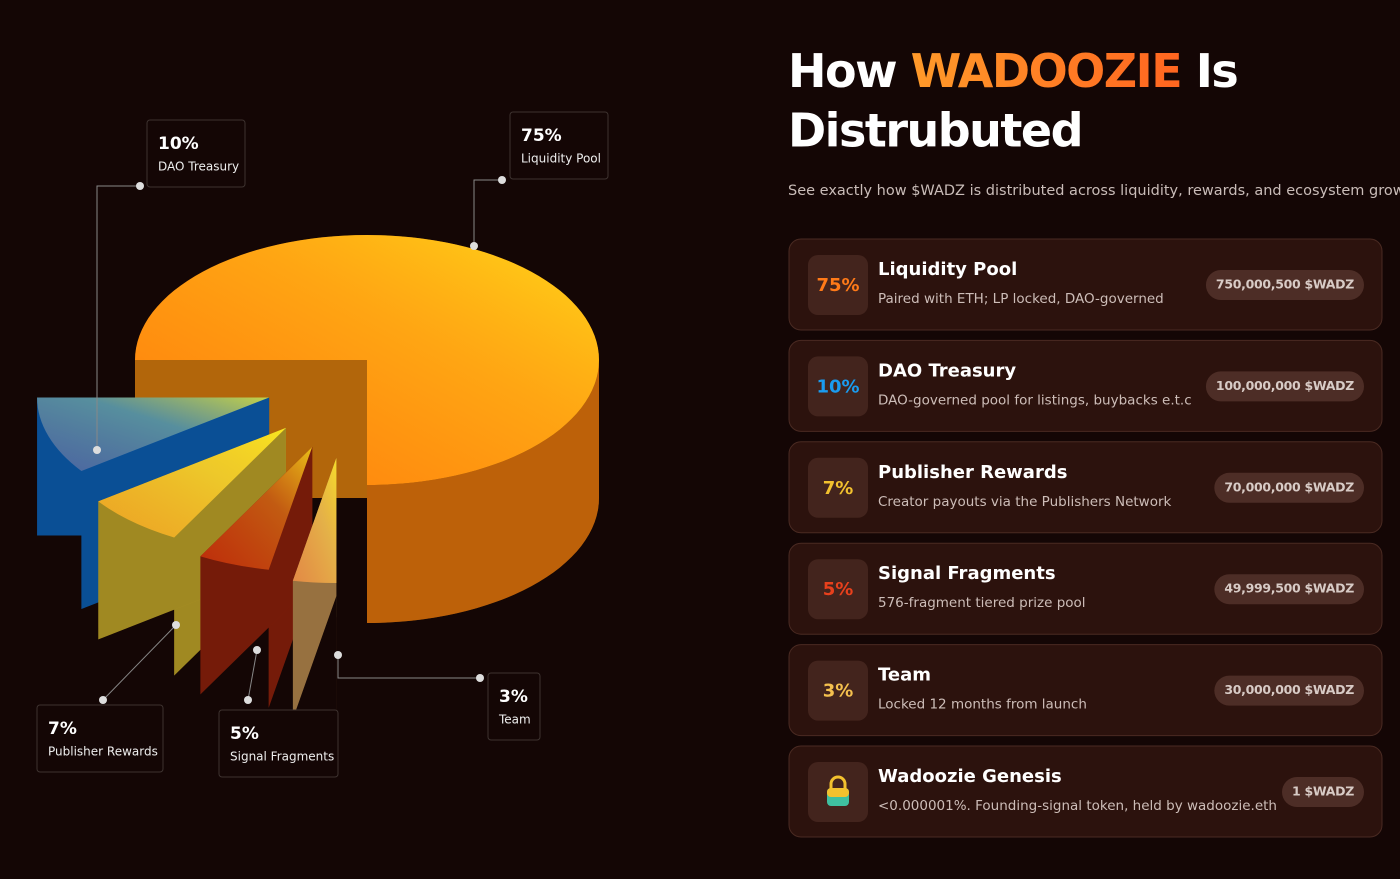 The height and width of the screenshot is (879, 1400). Describe the element at coordinates (513, 697) in the screenshot. I see `callout-value: 3%` at that location.